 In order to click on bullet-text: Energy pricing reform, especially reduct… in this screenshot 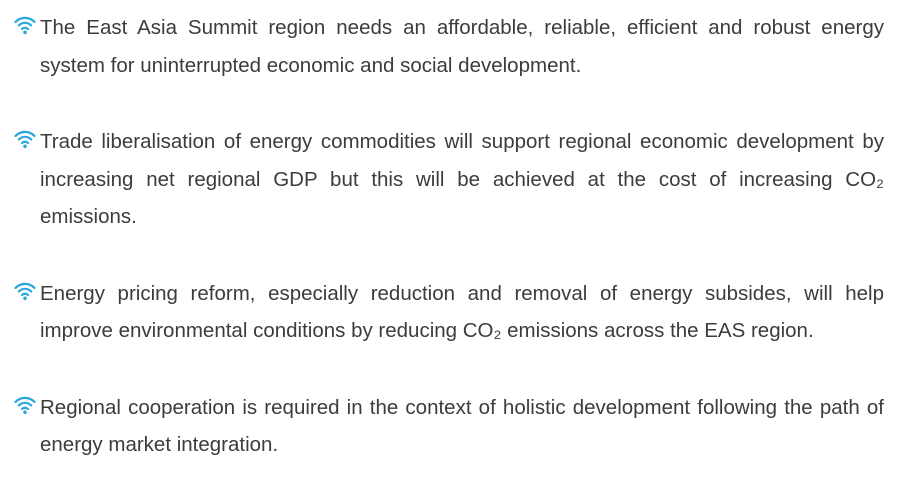, I will do `click(462, 312)`.